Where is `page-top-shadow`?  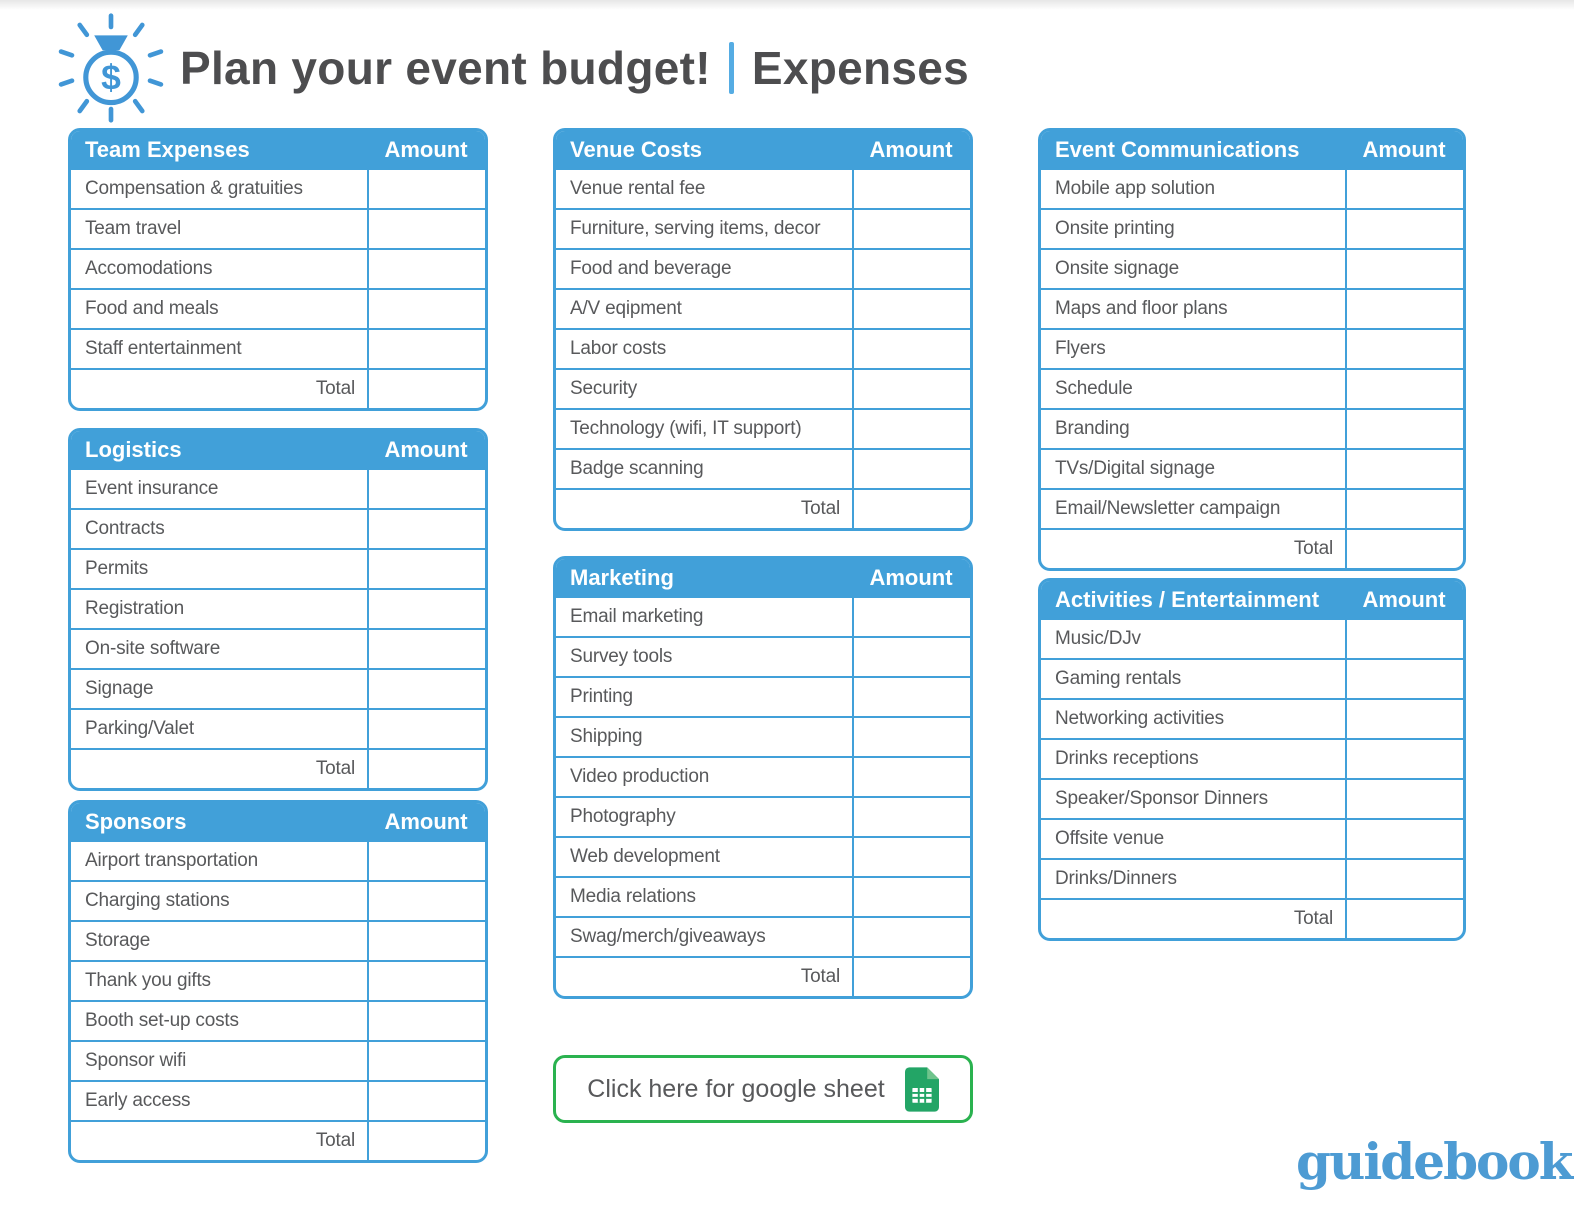
page-top-shadow is located at coordinates (787, 5).